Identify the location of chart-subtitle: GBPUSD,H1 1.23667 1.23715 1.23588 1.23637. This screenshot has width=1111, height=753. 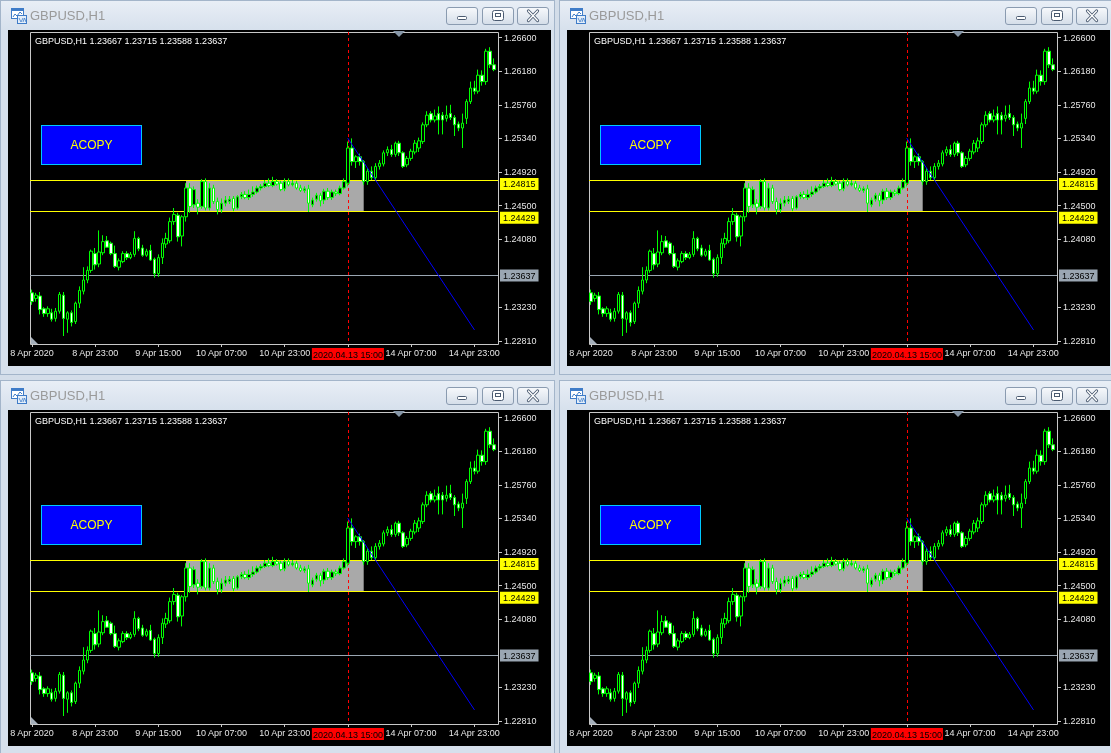
(690, 420).